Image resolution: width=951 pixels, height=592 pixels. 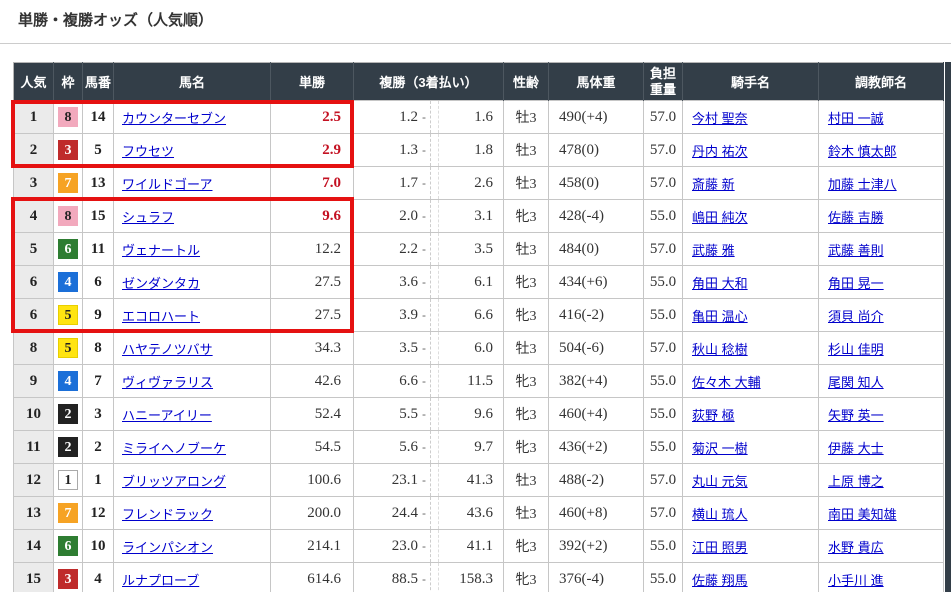 What do you see at coordinates (862, 184) in the screenshot?
I see `trainer-link: 加藤 士津八` at bounding box center [862, 184].